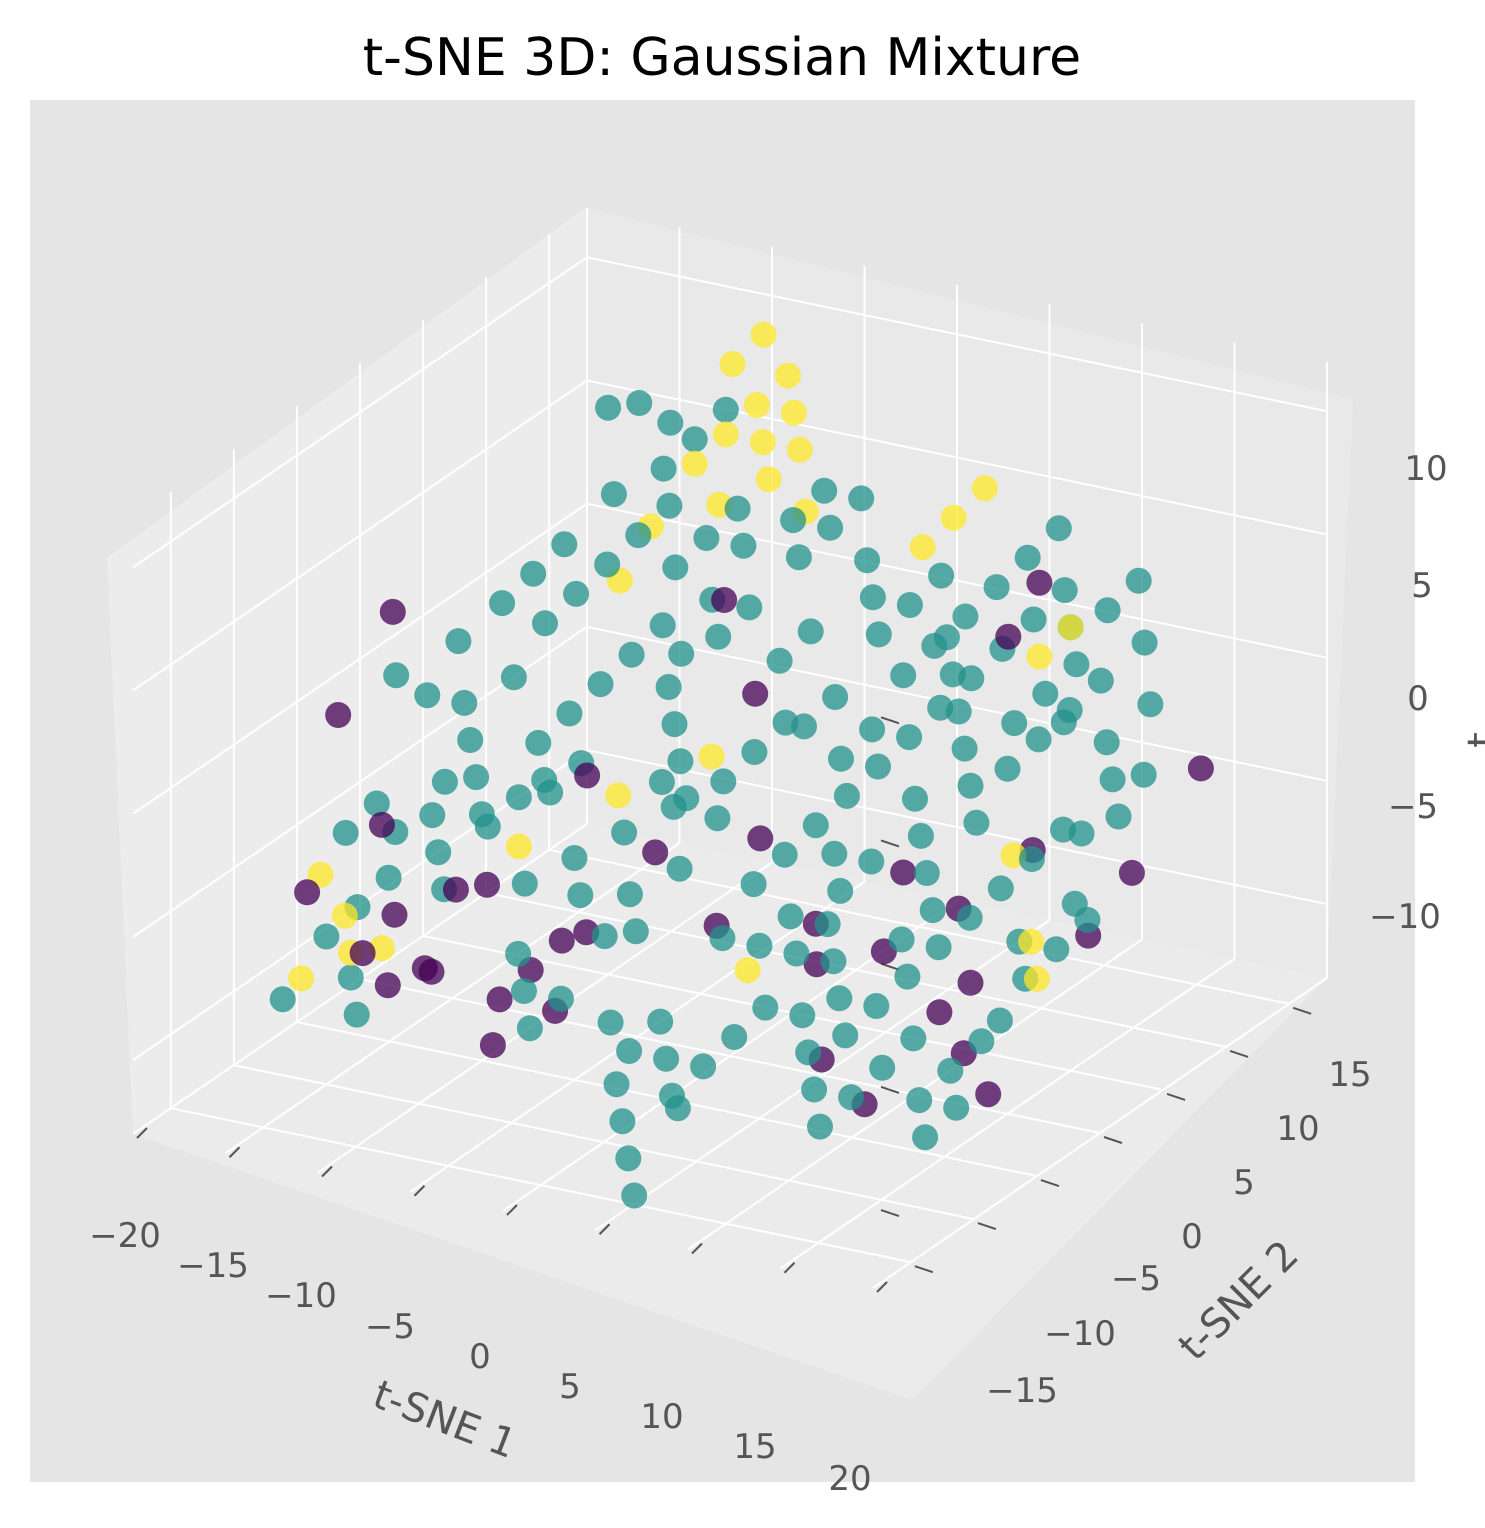  What do you see at coordinates (1425, 469) in the screenshot?
I see `z-tick-label: 10` at bounding box center [1425, 469].